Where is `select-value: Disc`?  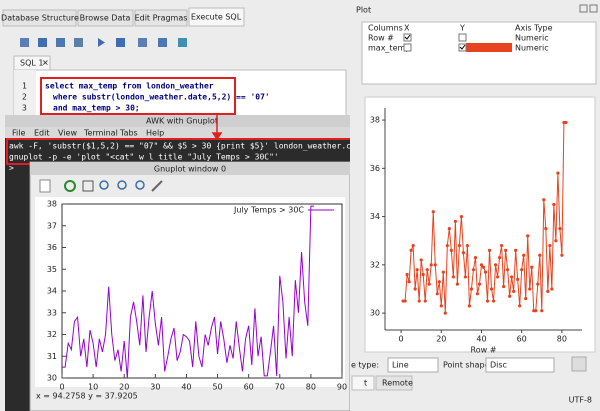 select-value: Disc is located at coordinates (498, 365).